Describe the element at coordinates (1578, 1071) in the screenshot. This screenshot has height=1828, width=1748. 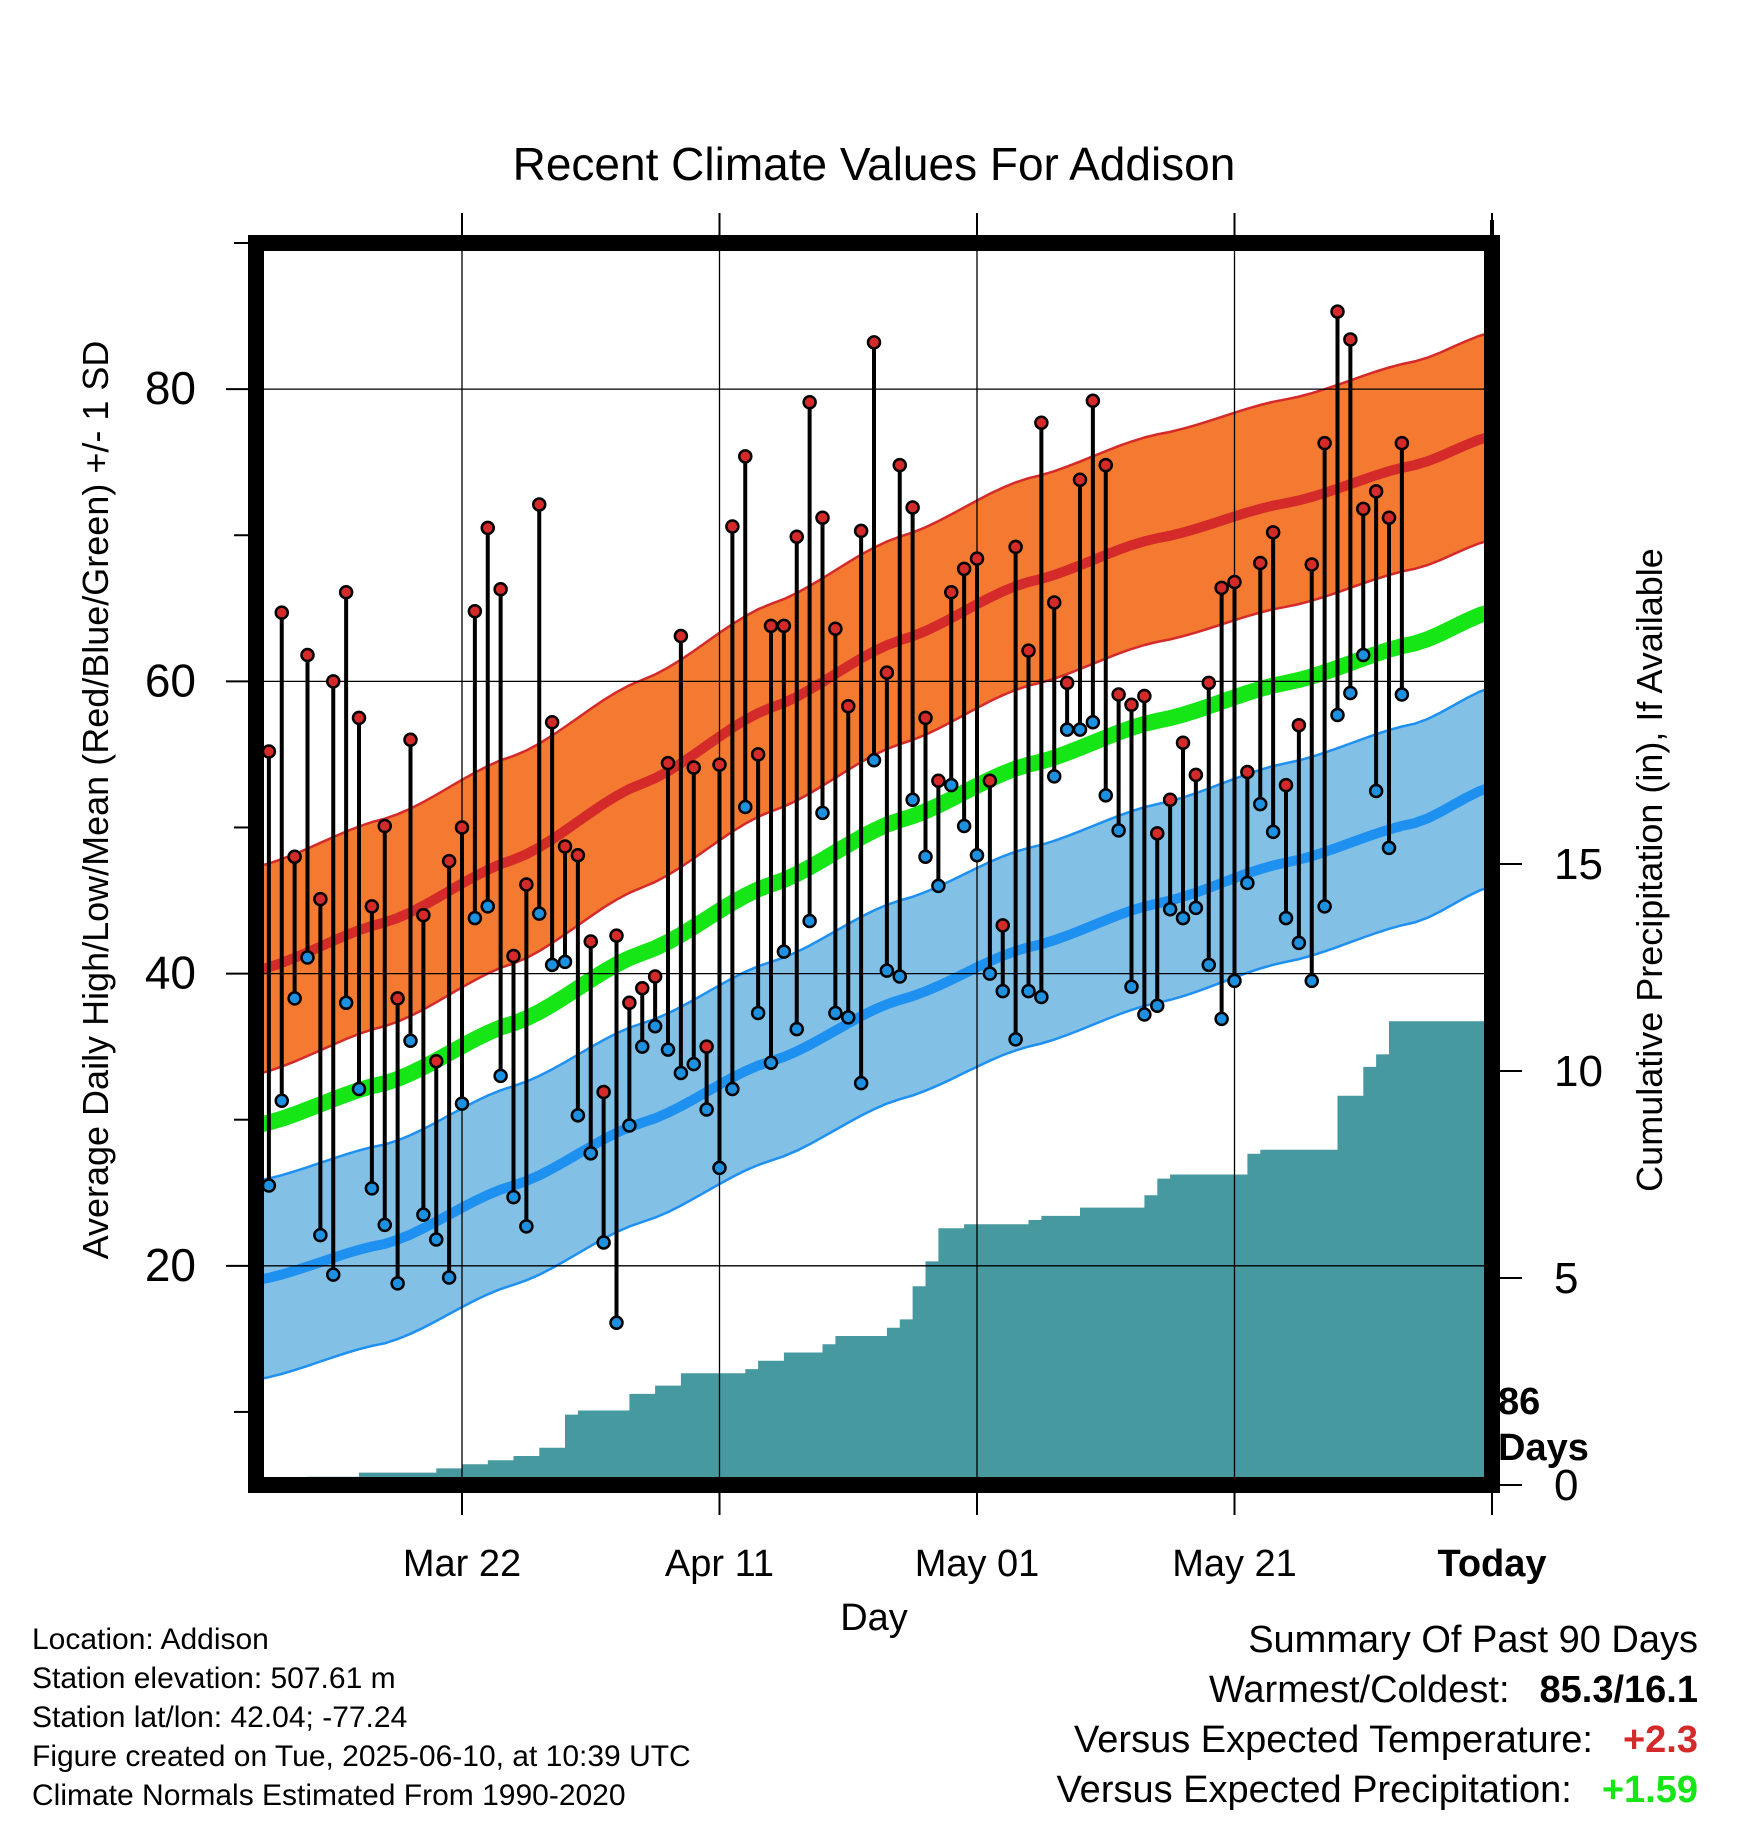
I see `y-right-tick-label: 10` at that location.